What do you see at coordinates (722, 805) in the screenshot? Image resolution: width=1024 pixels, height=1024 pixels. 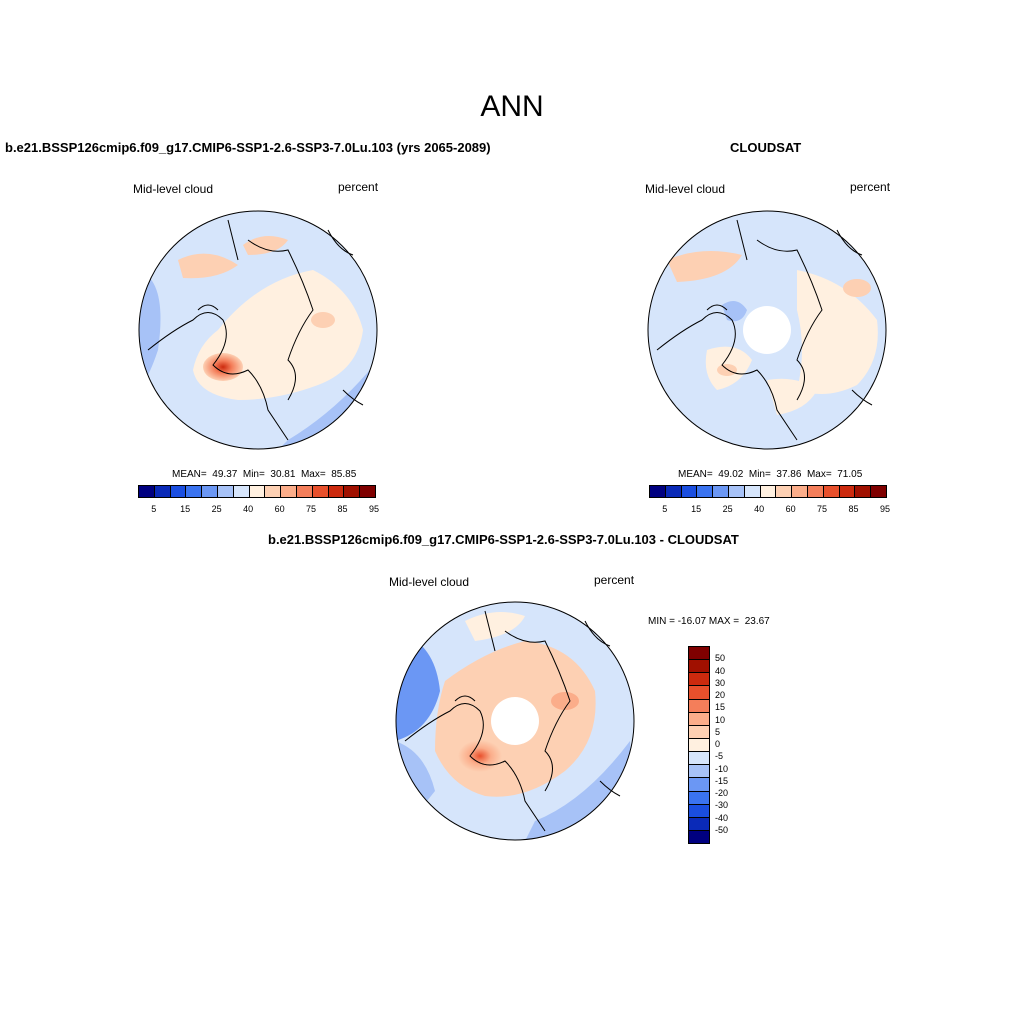 I see `colorbar-tick-label: -30` at bounding box center [722, 805].